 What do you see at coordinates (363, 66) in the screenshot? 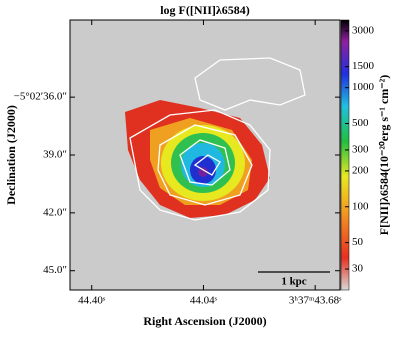
I see `colorbar-tick-label: 1500` at bounding box center [363, 66].